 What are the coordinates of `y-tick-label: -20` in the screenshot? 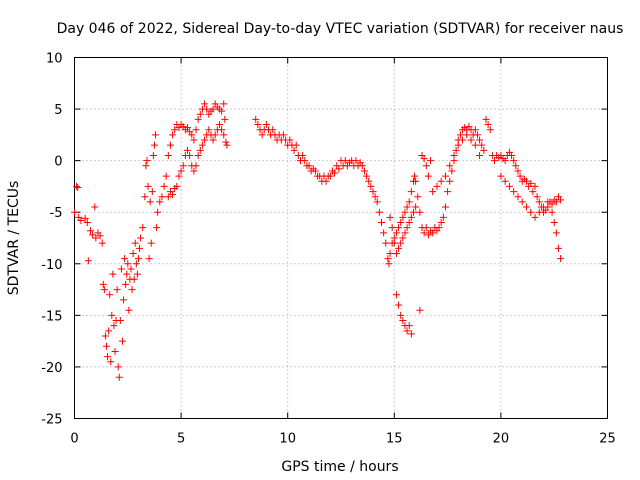 It's located at (51, 368).